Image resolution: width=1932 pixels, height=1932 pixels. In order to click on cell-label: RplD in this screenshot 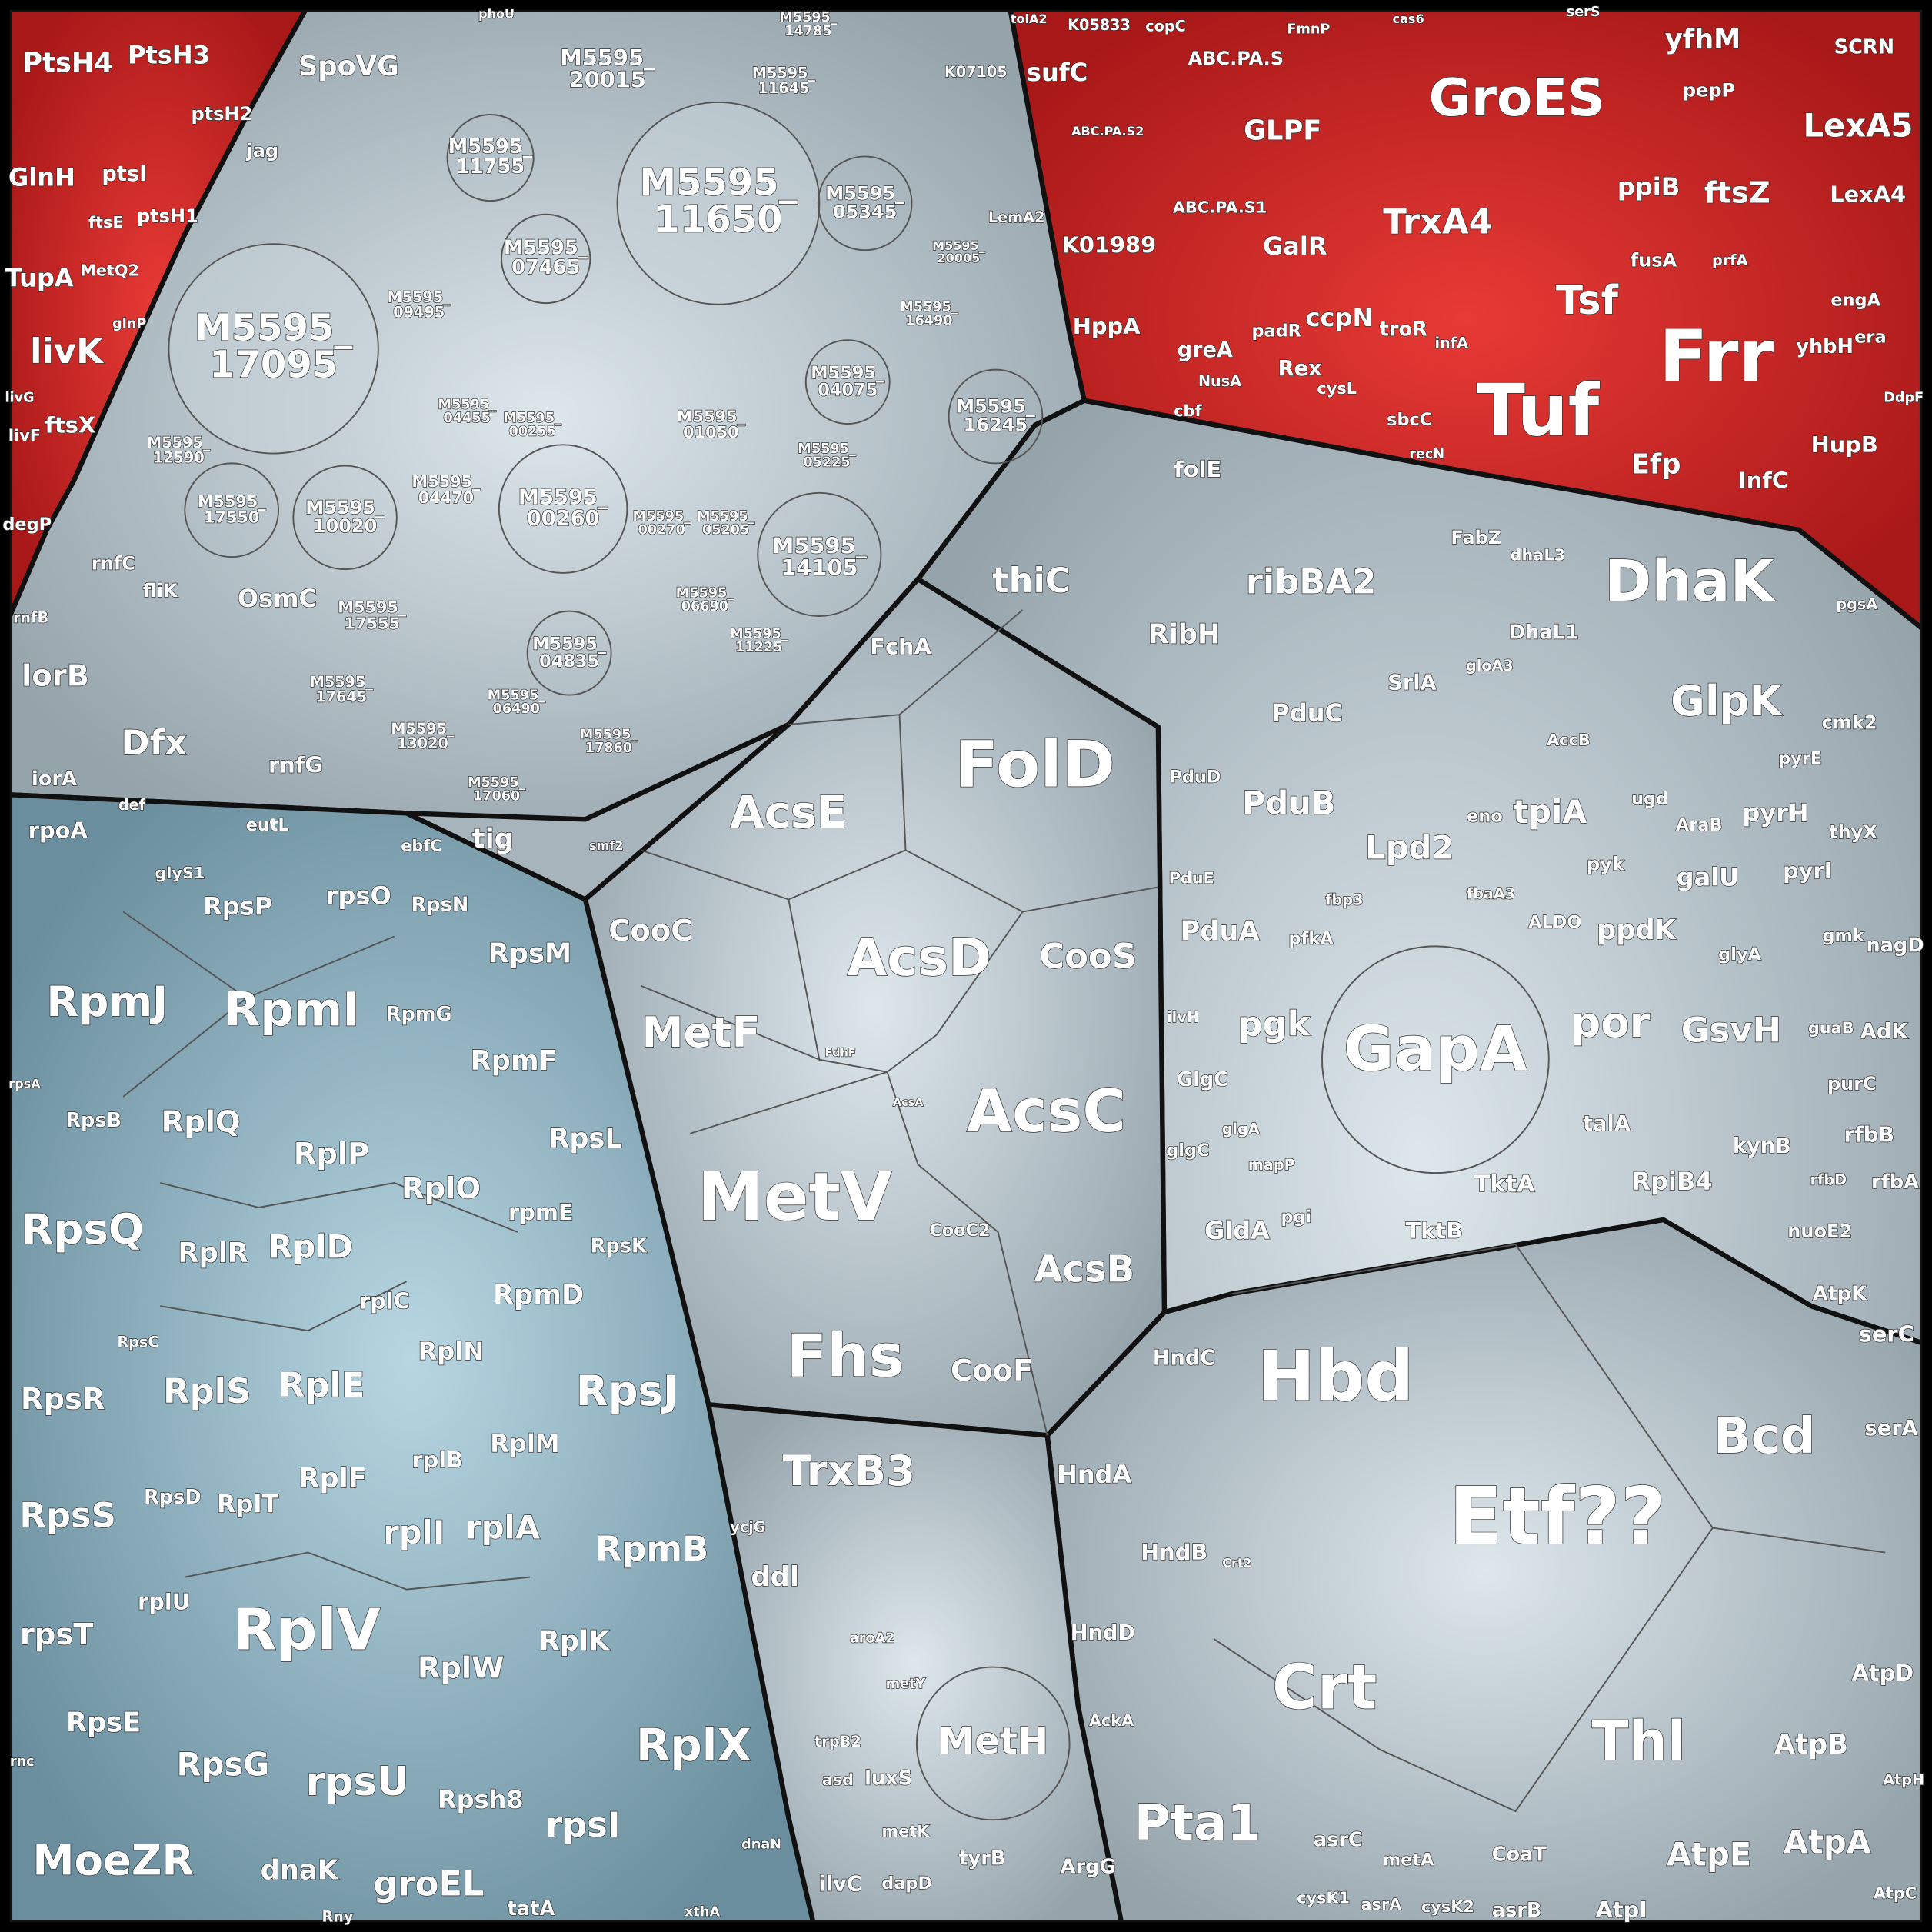, I will do `click(310, 1246)`.